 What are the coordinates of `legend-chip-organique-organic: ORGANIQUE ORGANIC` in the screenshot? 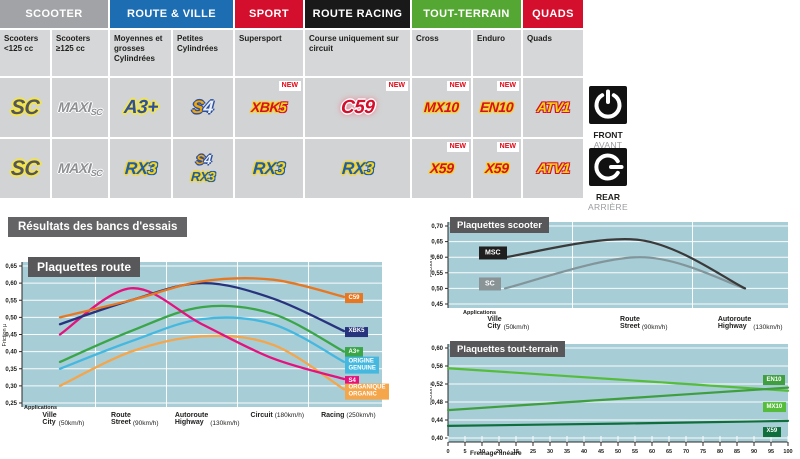 It's located at (367, 392).